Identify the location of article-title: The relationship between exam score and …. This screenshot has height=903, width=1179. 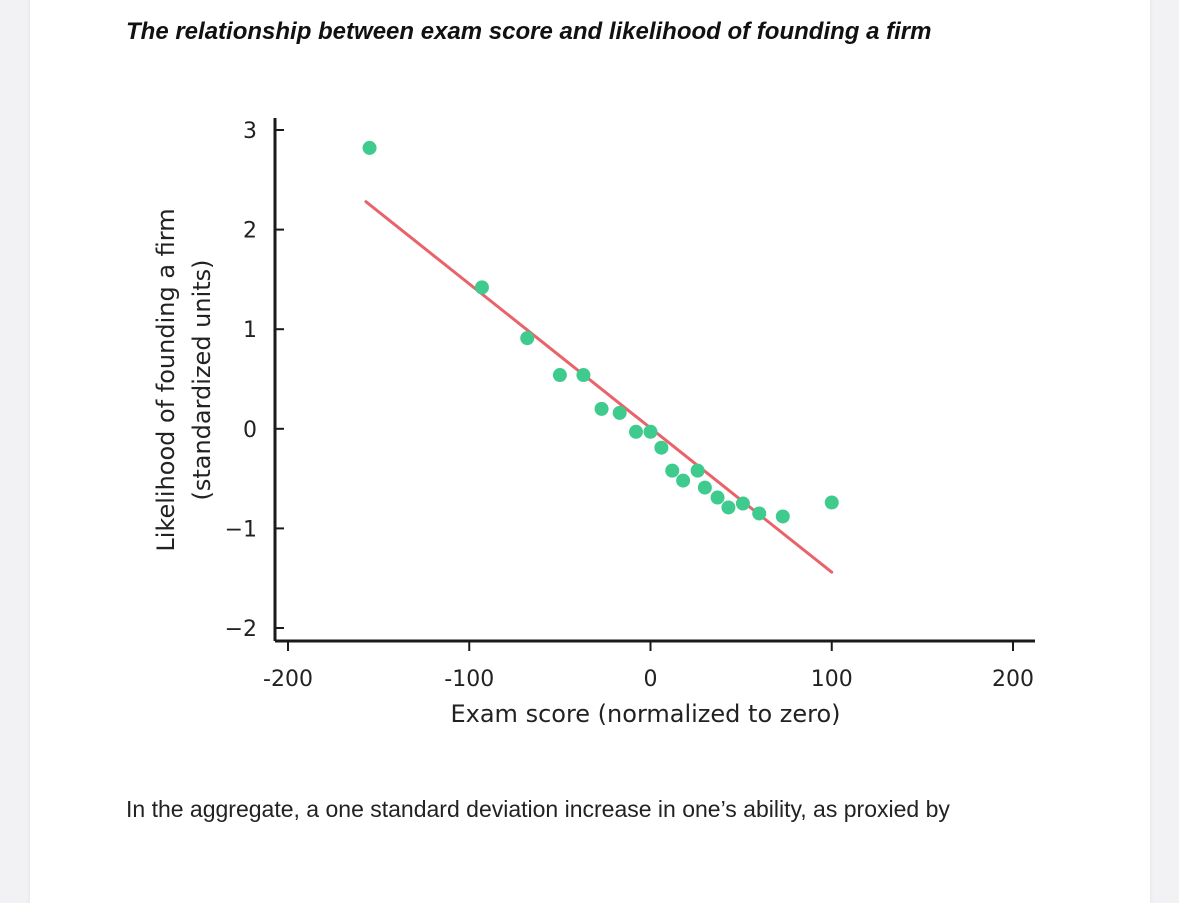
(529, 31).